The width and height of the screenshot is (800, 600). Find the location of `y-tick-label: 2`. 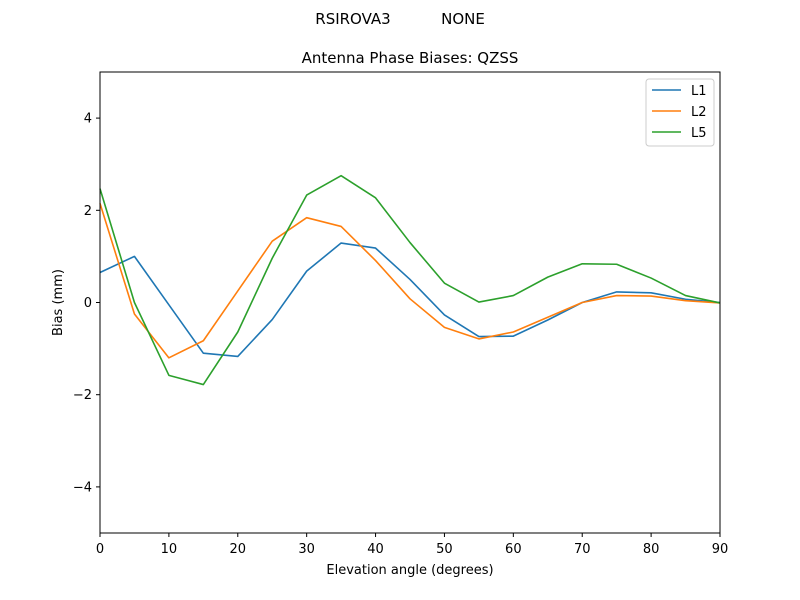

y-tick-label: 2 is located at coordinates (88, 211).